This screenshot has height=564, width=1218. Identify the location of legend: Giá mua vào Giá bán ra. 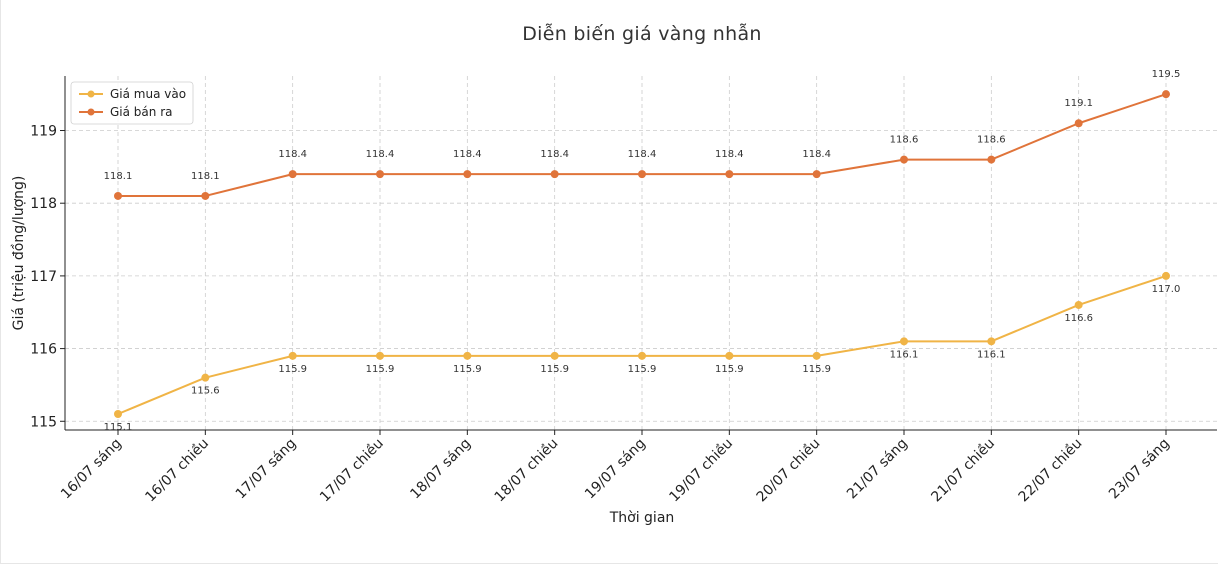
(132, 103).